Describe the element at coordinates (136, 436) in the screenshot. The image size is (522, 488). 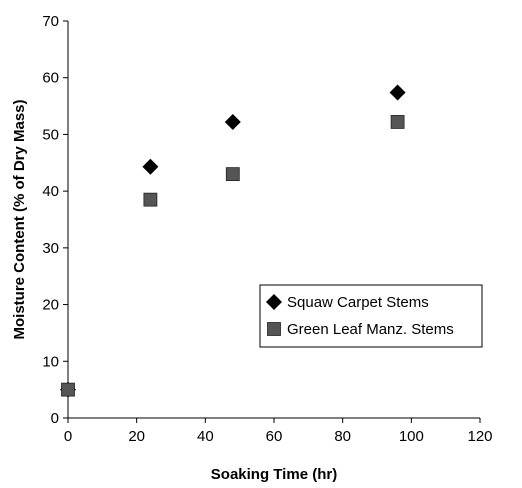
I see `x-tick-label: 20` at that location.